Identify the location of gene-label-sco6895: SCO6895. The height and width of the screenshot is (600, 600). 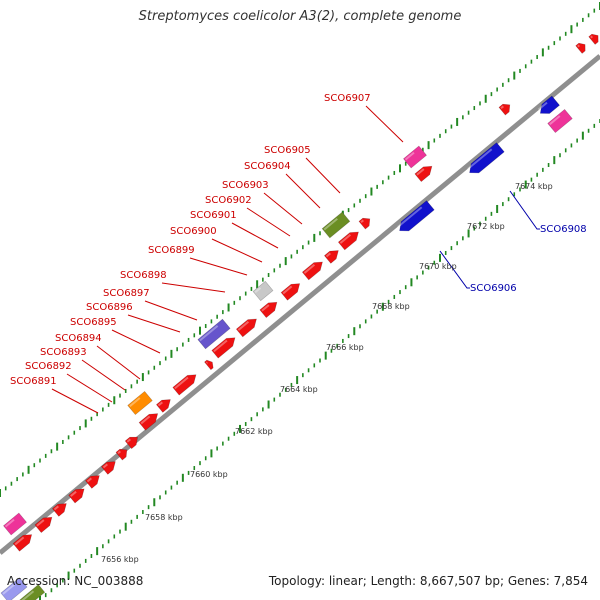
(93, 322).